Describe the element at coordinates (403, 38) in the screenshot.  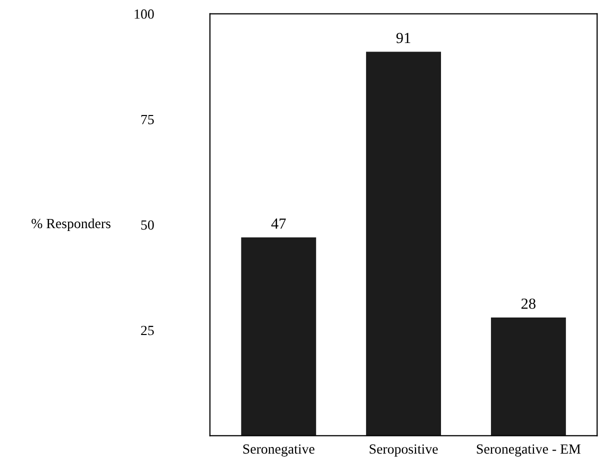
I see `data-label: 91` at that location.